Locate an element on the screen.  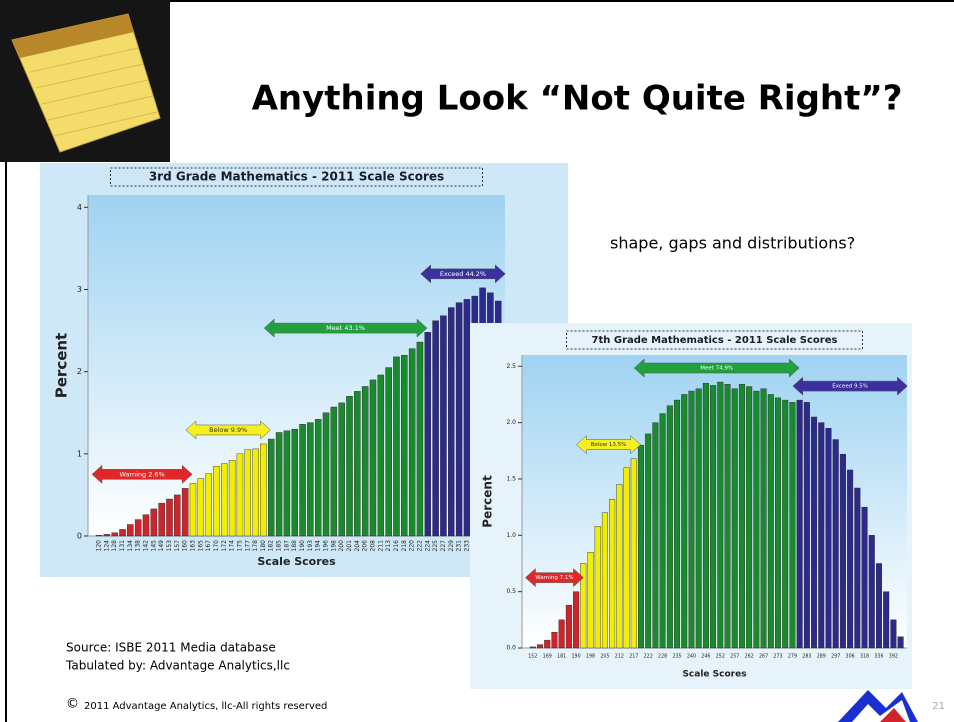
x-tick-label: 267 is located at coordinates (763, 657).